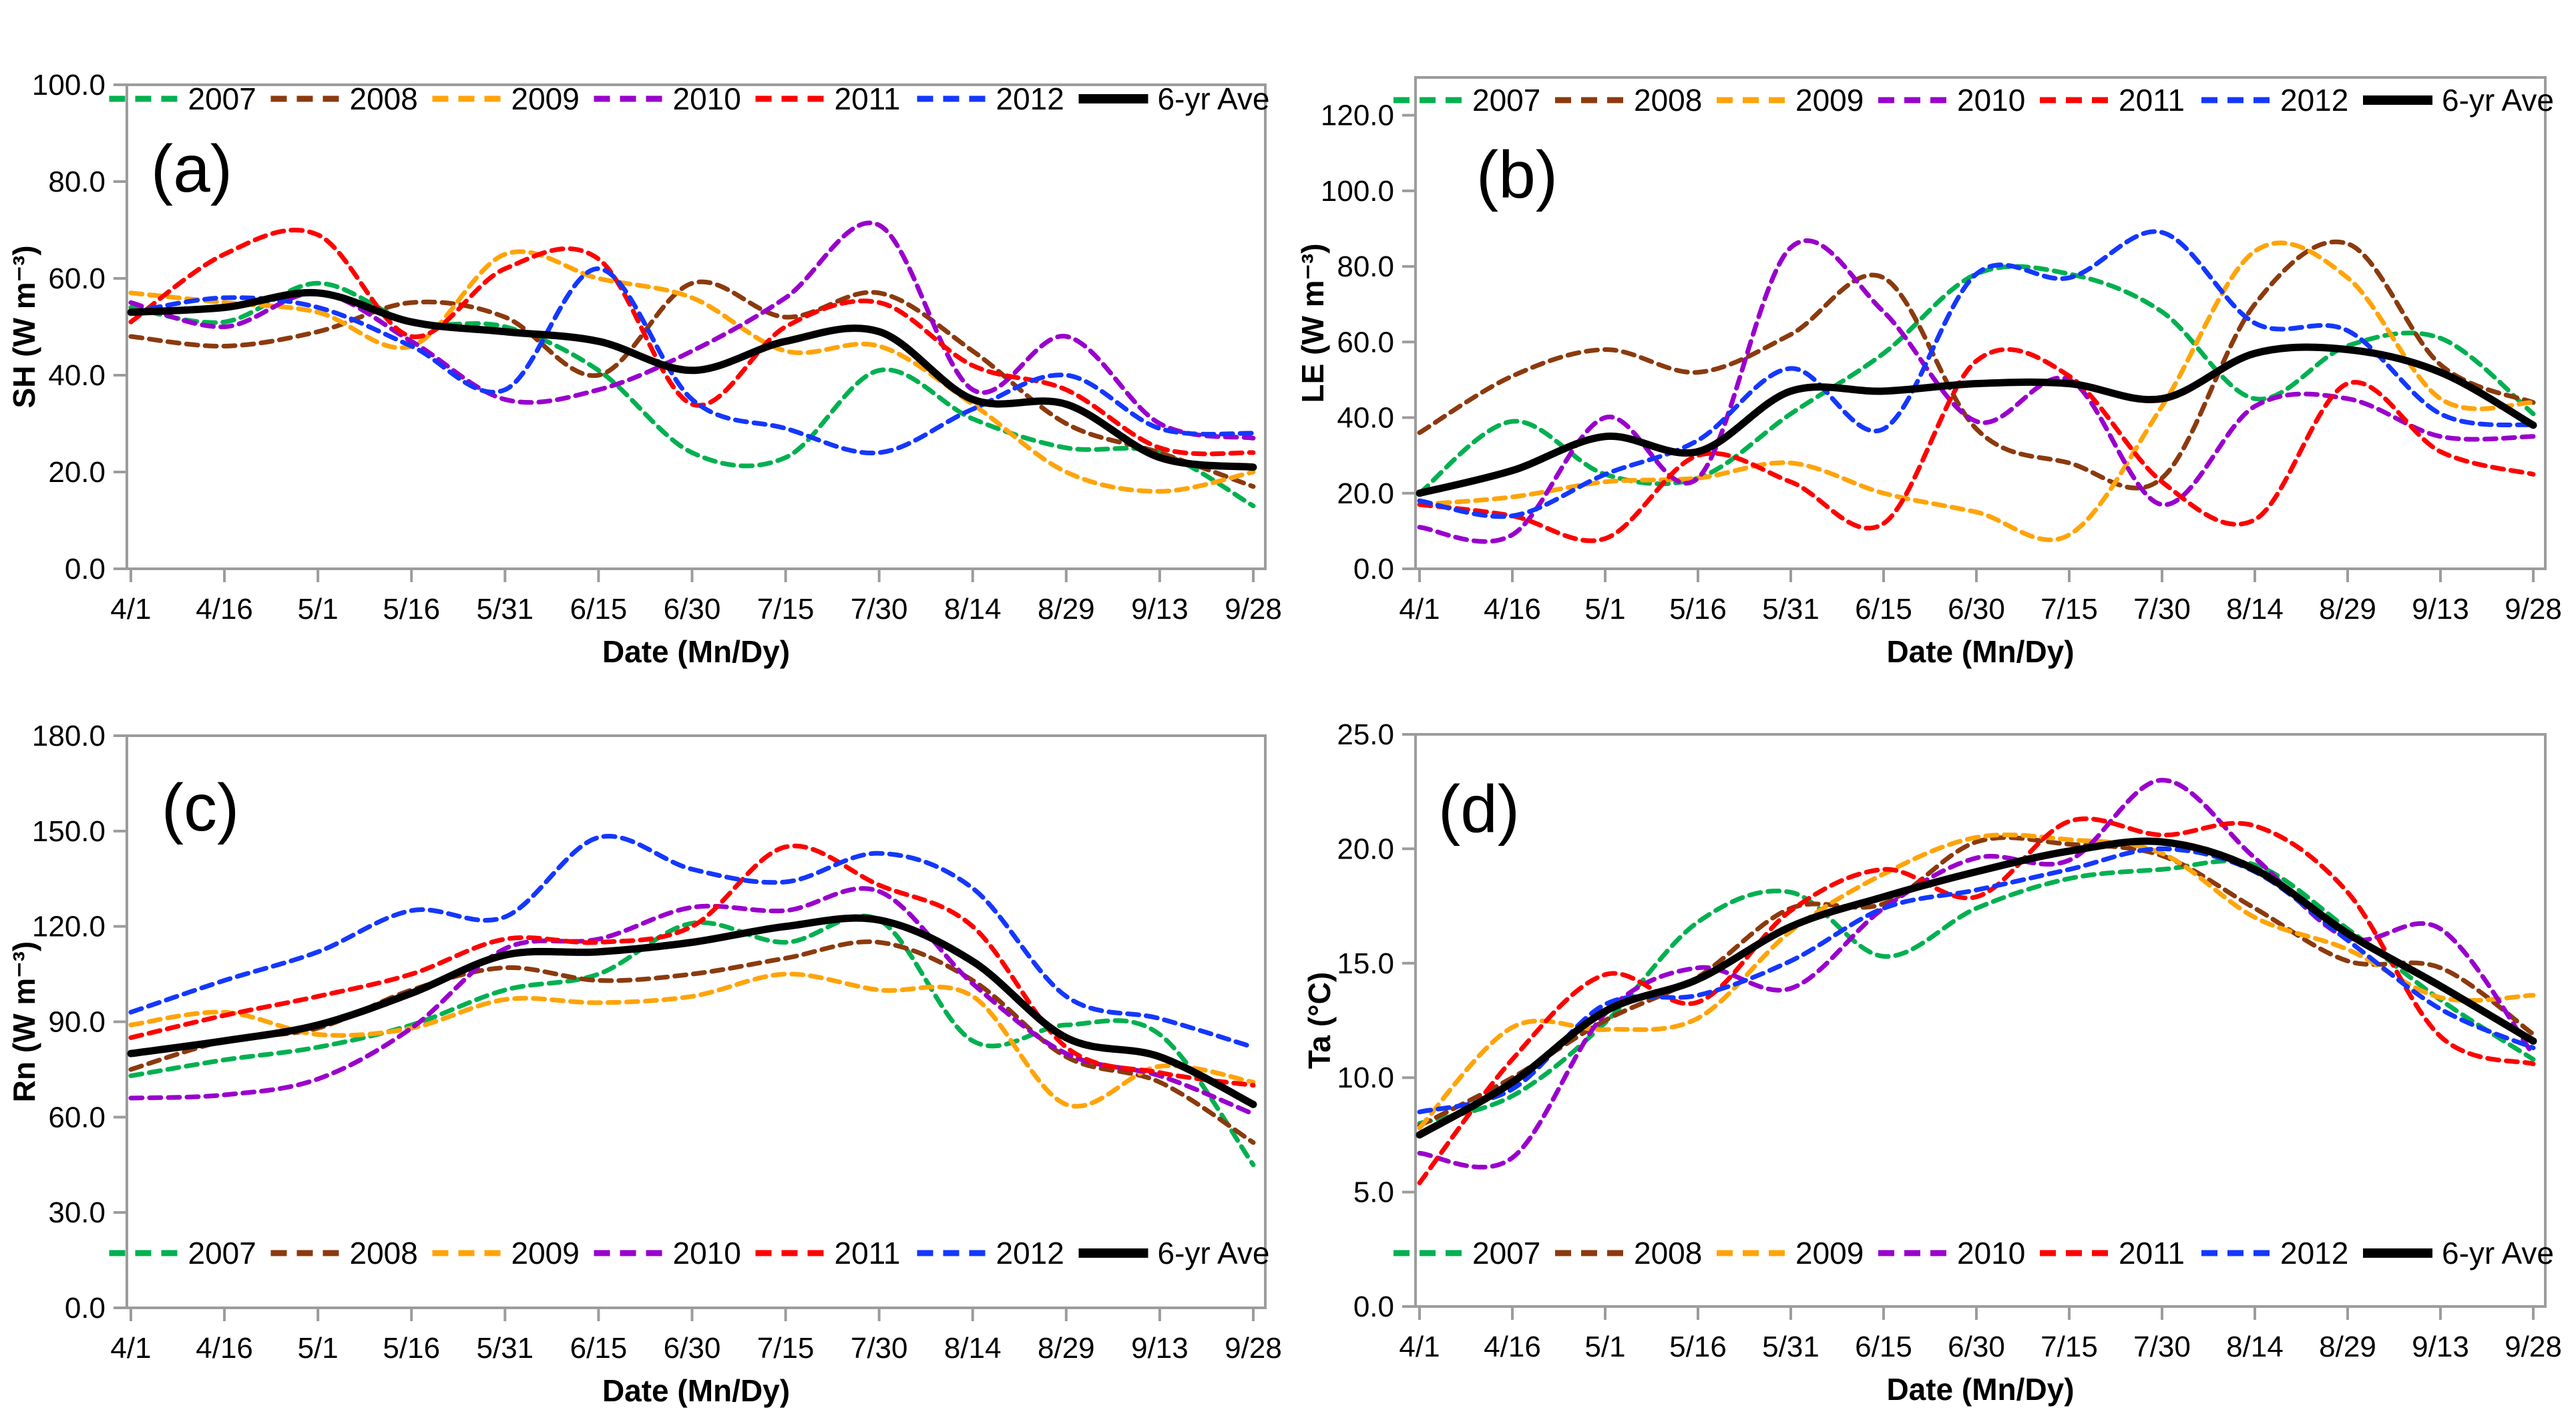 The width and height of the screenshot is (2576, 1420). I want to click on y-tick-label: 90.0, so click(76, 1022).